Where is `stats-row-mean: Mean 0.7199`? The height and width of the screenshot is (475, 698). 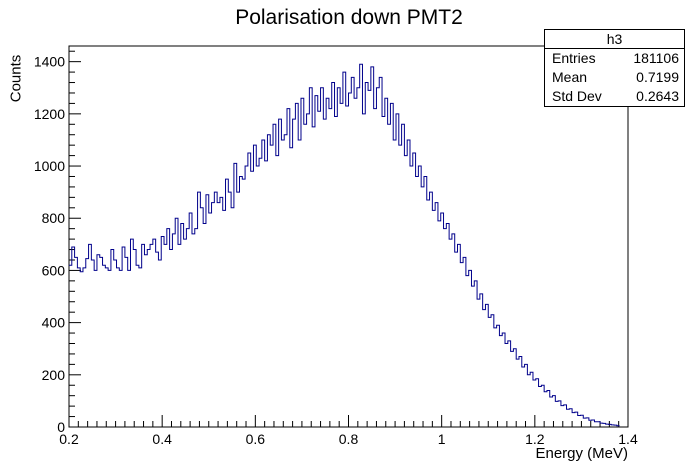 stats-row-mean: Mean 0.7199 is located at coordinates (614, 77).